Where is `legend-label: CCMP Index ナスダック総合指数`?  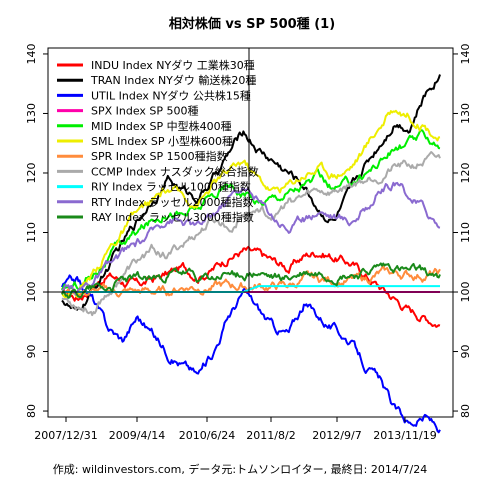
legend-label: CCMP Index ナスダック総合指数 is located at coordinates (175, 171).